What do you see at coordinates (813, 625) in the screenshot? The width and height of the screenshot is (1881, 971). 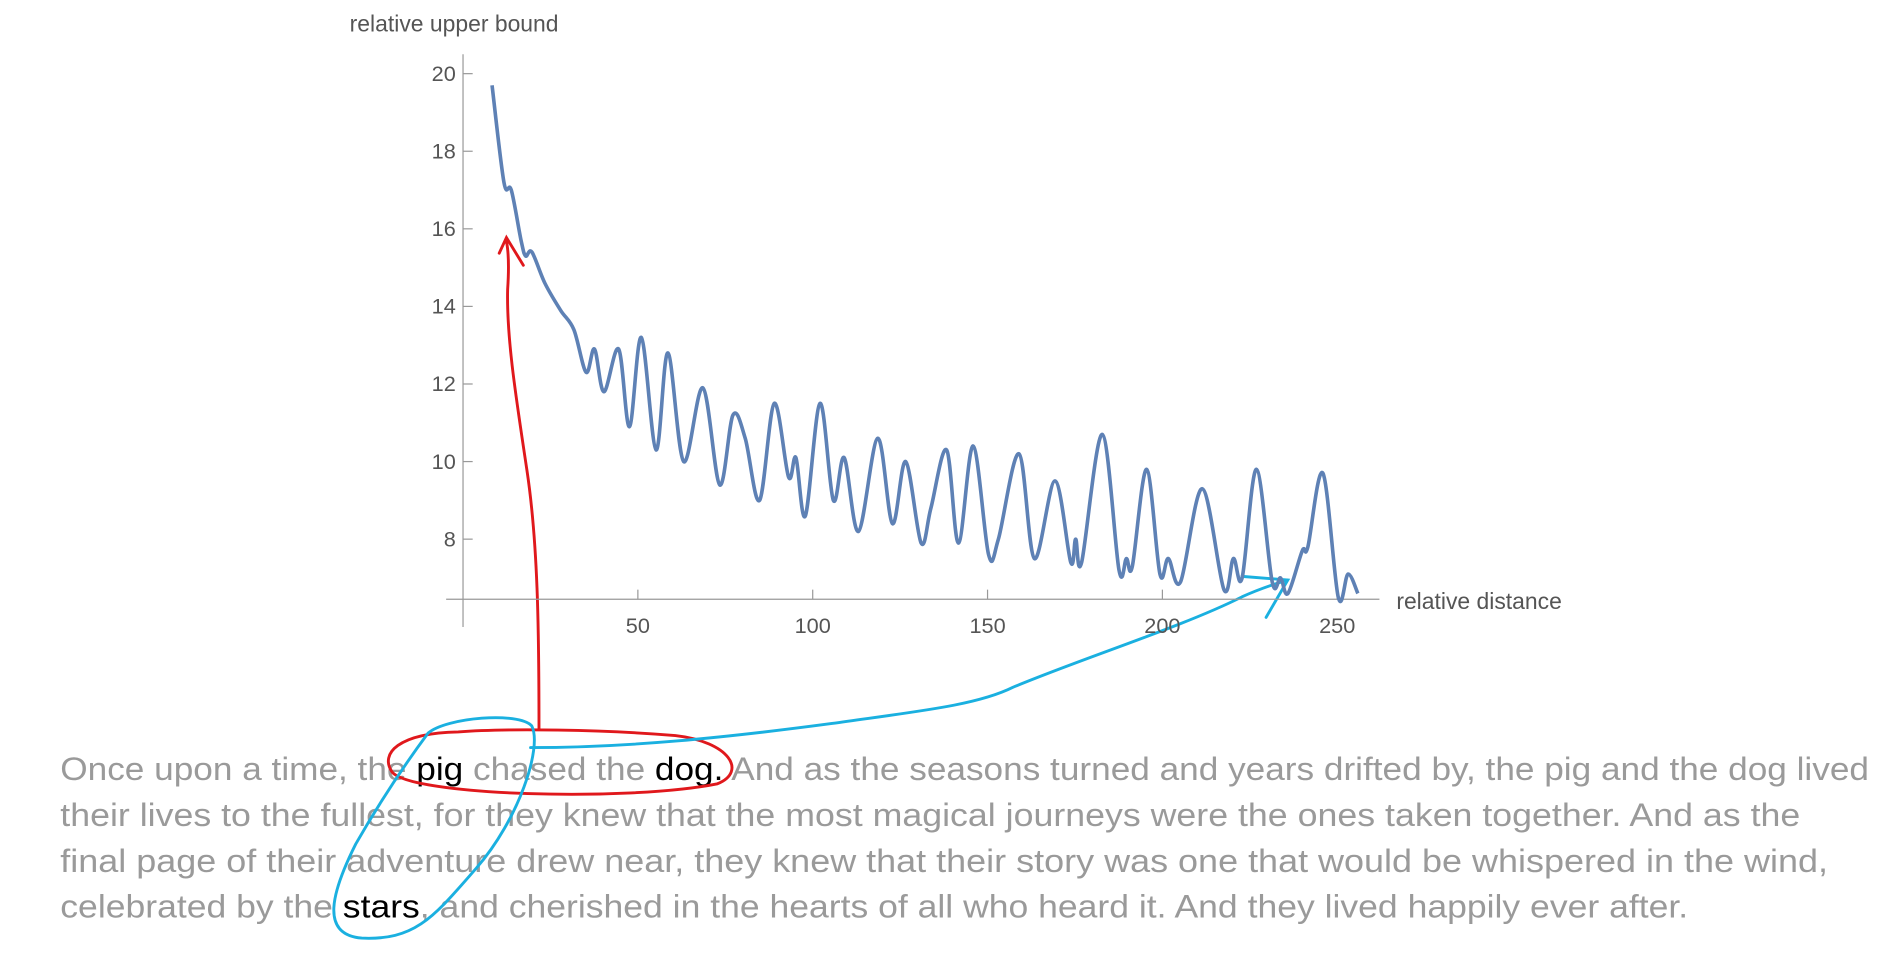 I see `x-tick-label: 100` at bounding box center [813, 625].